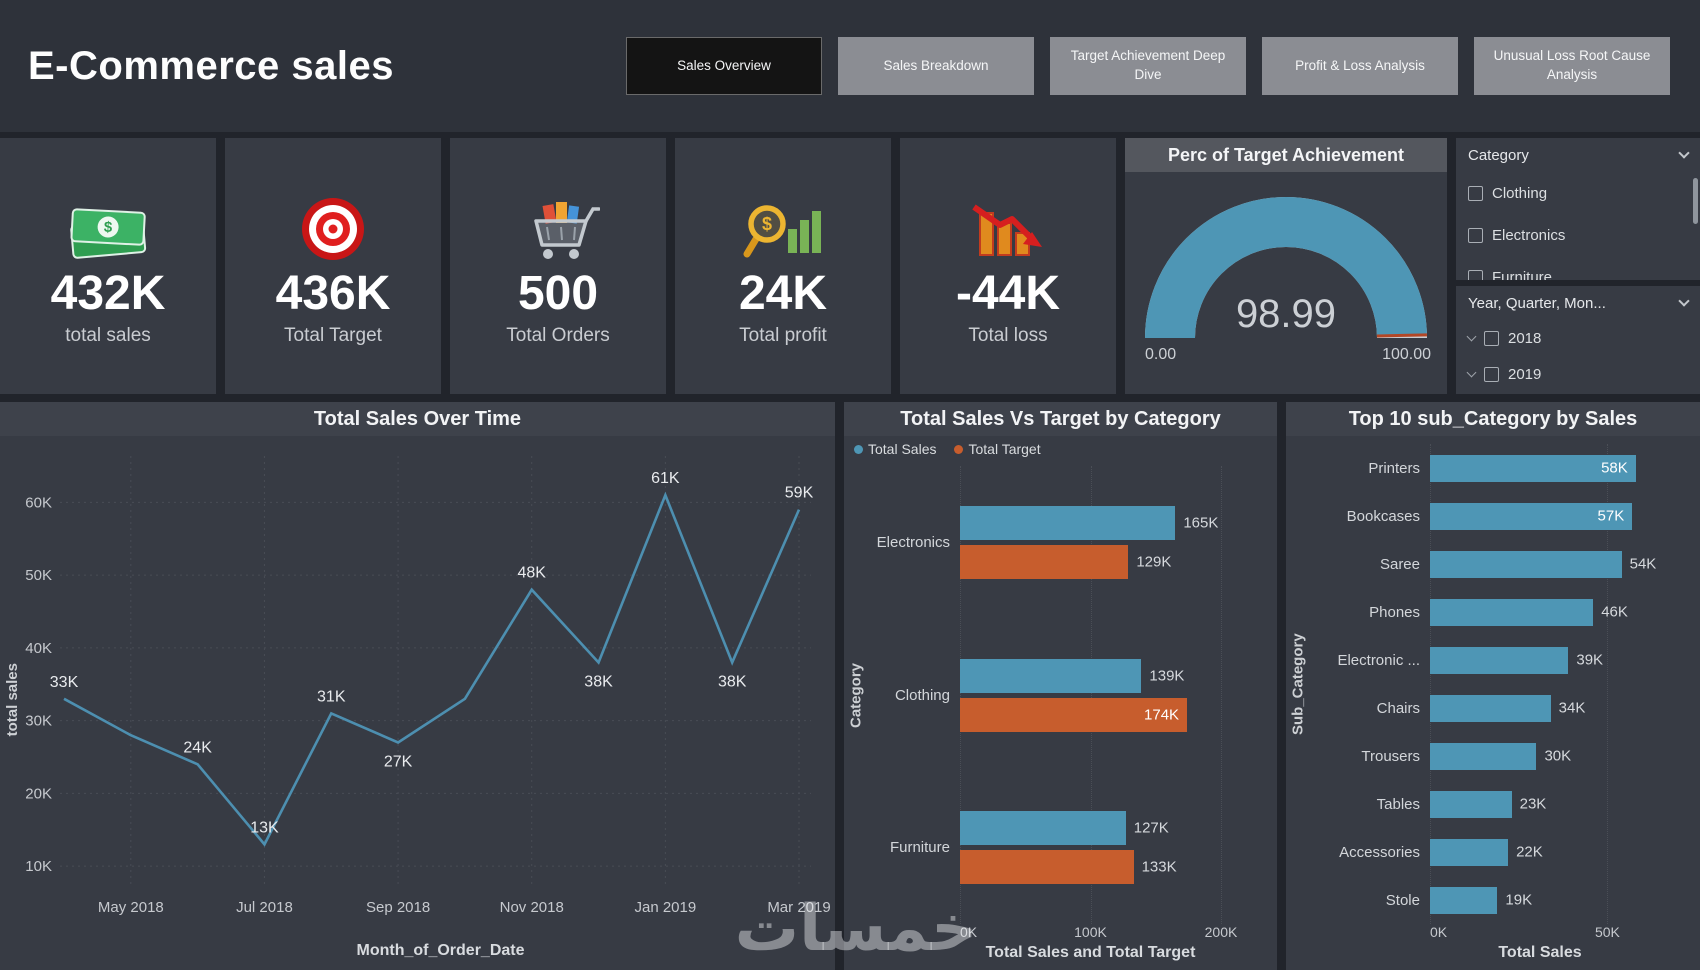  I want to click on line-chart-x-axis-title: Month_of_Order_Date, so click(440, 950).